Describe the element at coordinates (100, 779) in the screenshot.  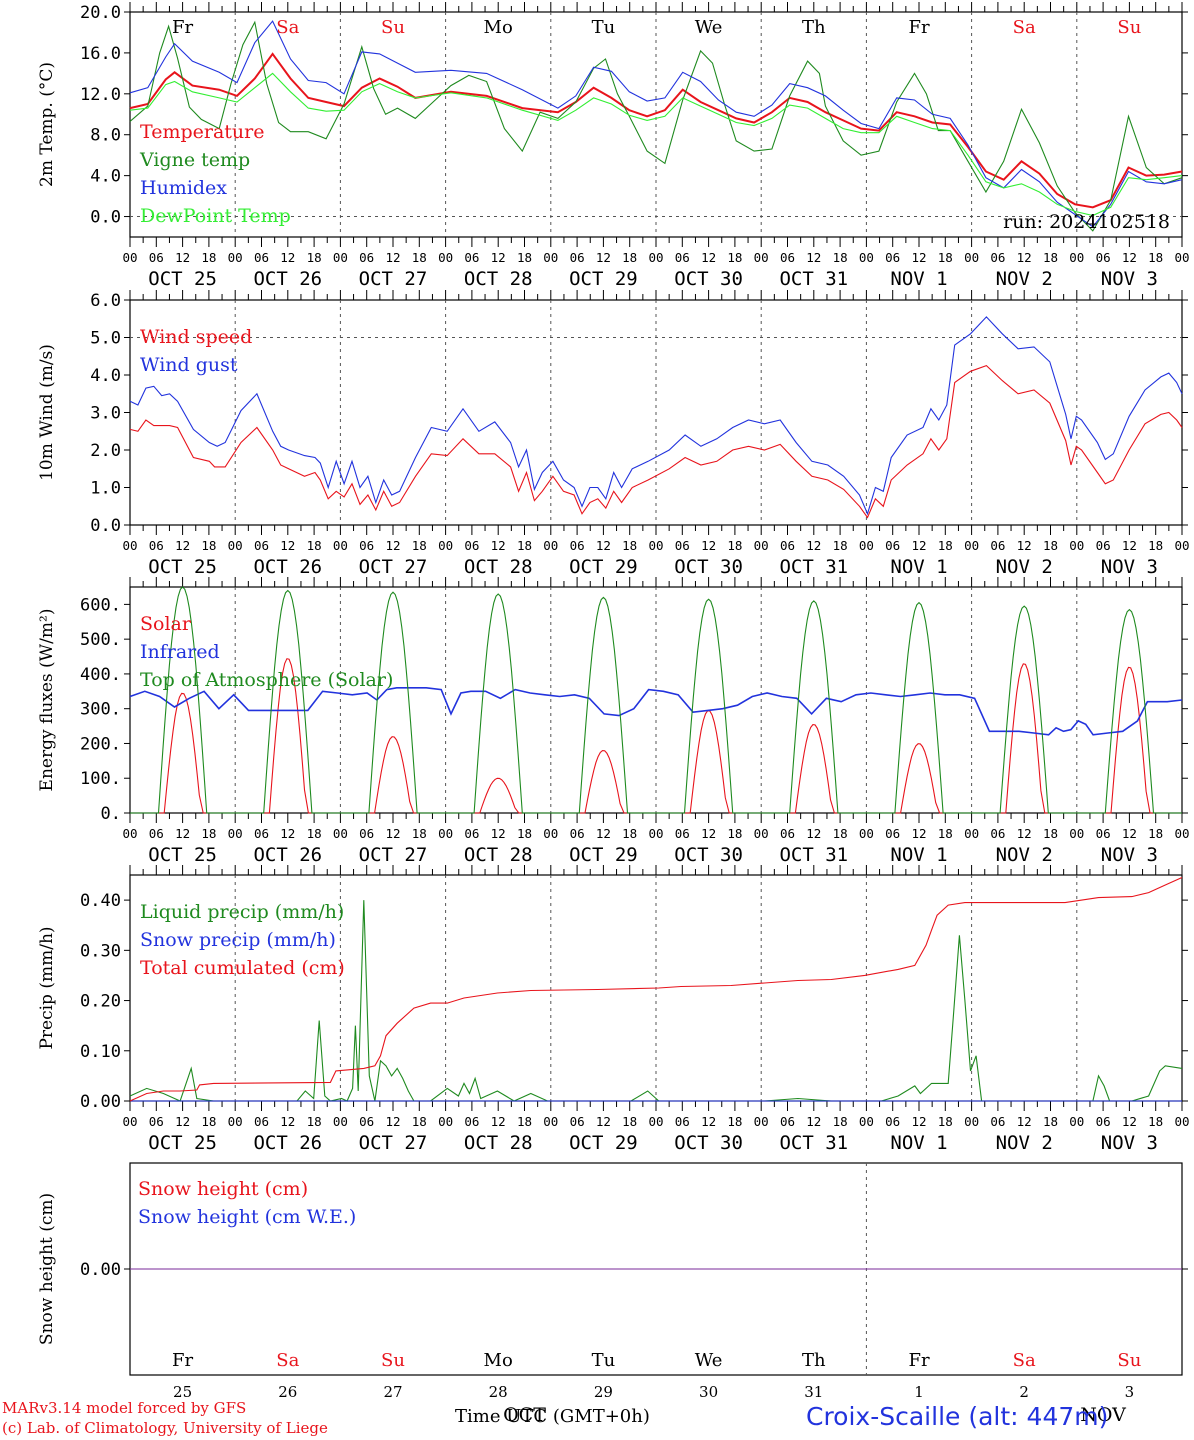
I see `y-tick-label: 100.` at that location.